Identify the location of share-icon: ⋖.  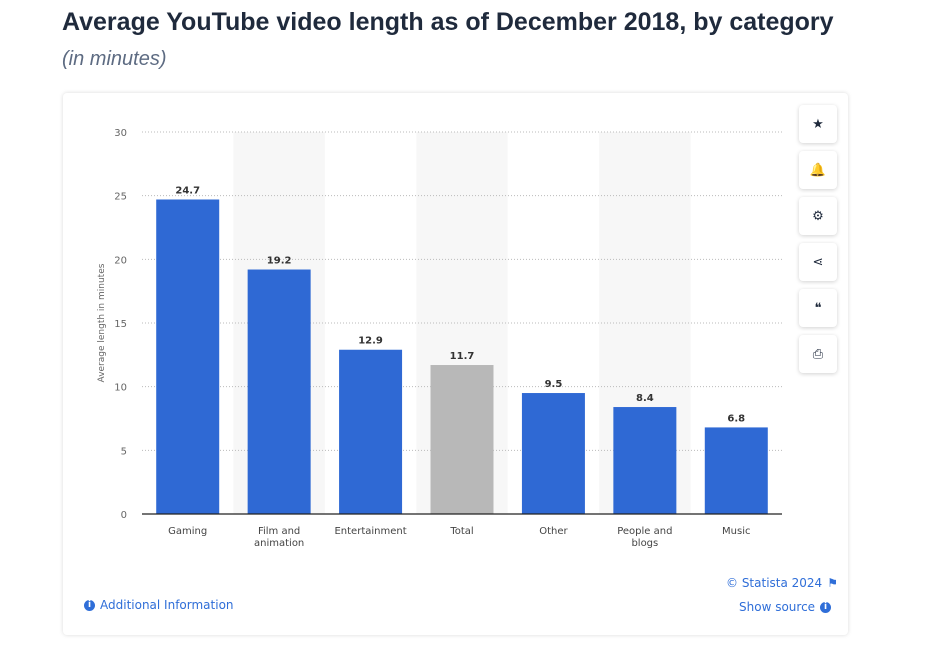
(818, 262).